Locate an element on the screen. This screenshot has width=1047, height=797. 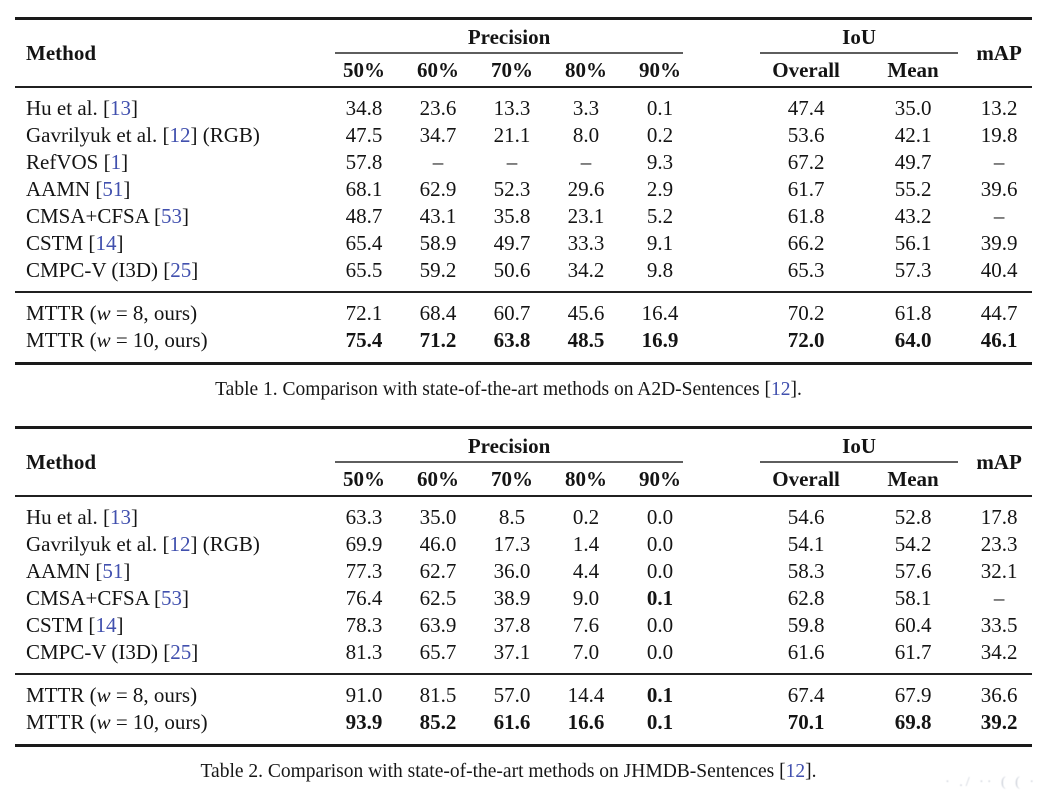
value-cell: 43.2 is located at coordinates (913, 216).